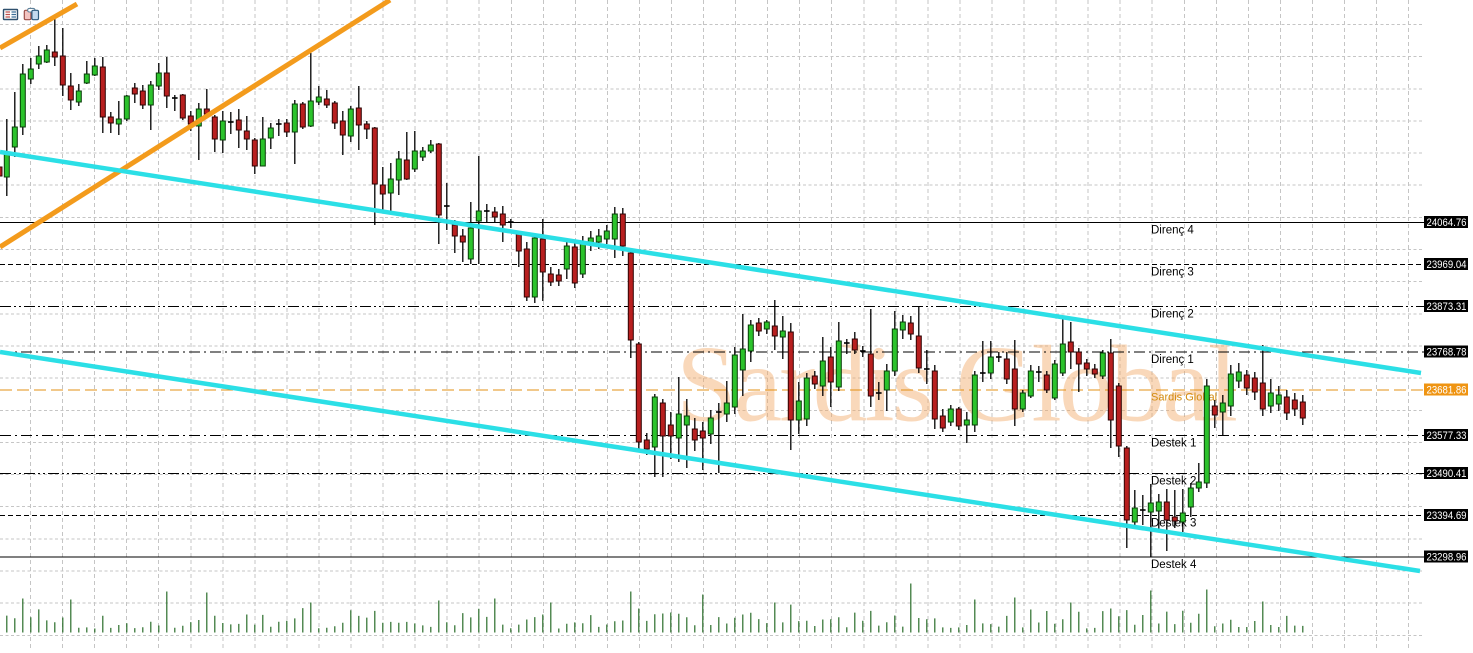 The height and width of the screenshot is (653, 1473). What do you see at coordinates (1174, 565) in the screenshot?
I see `svg-text: Destek 4` at bounding box center [1174, 565].